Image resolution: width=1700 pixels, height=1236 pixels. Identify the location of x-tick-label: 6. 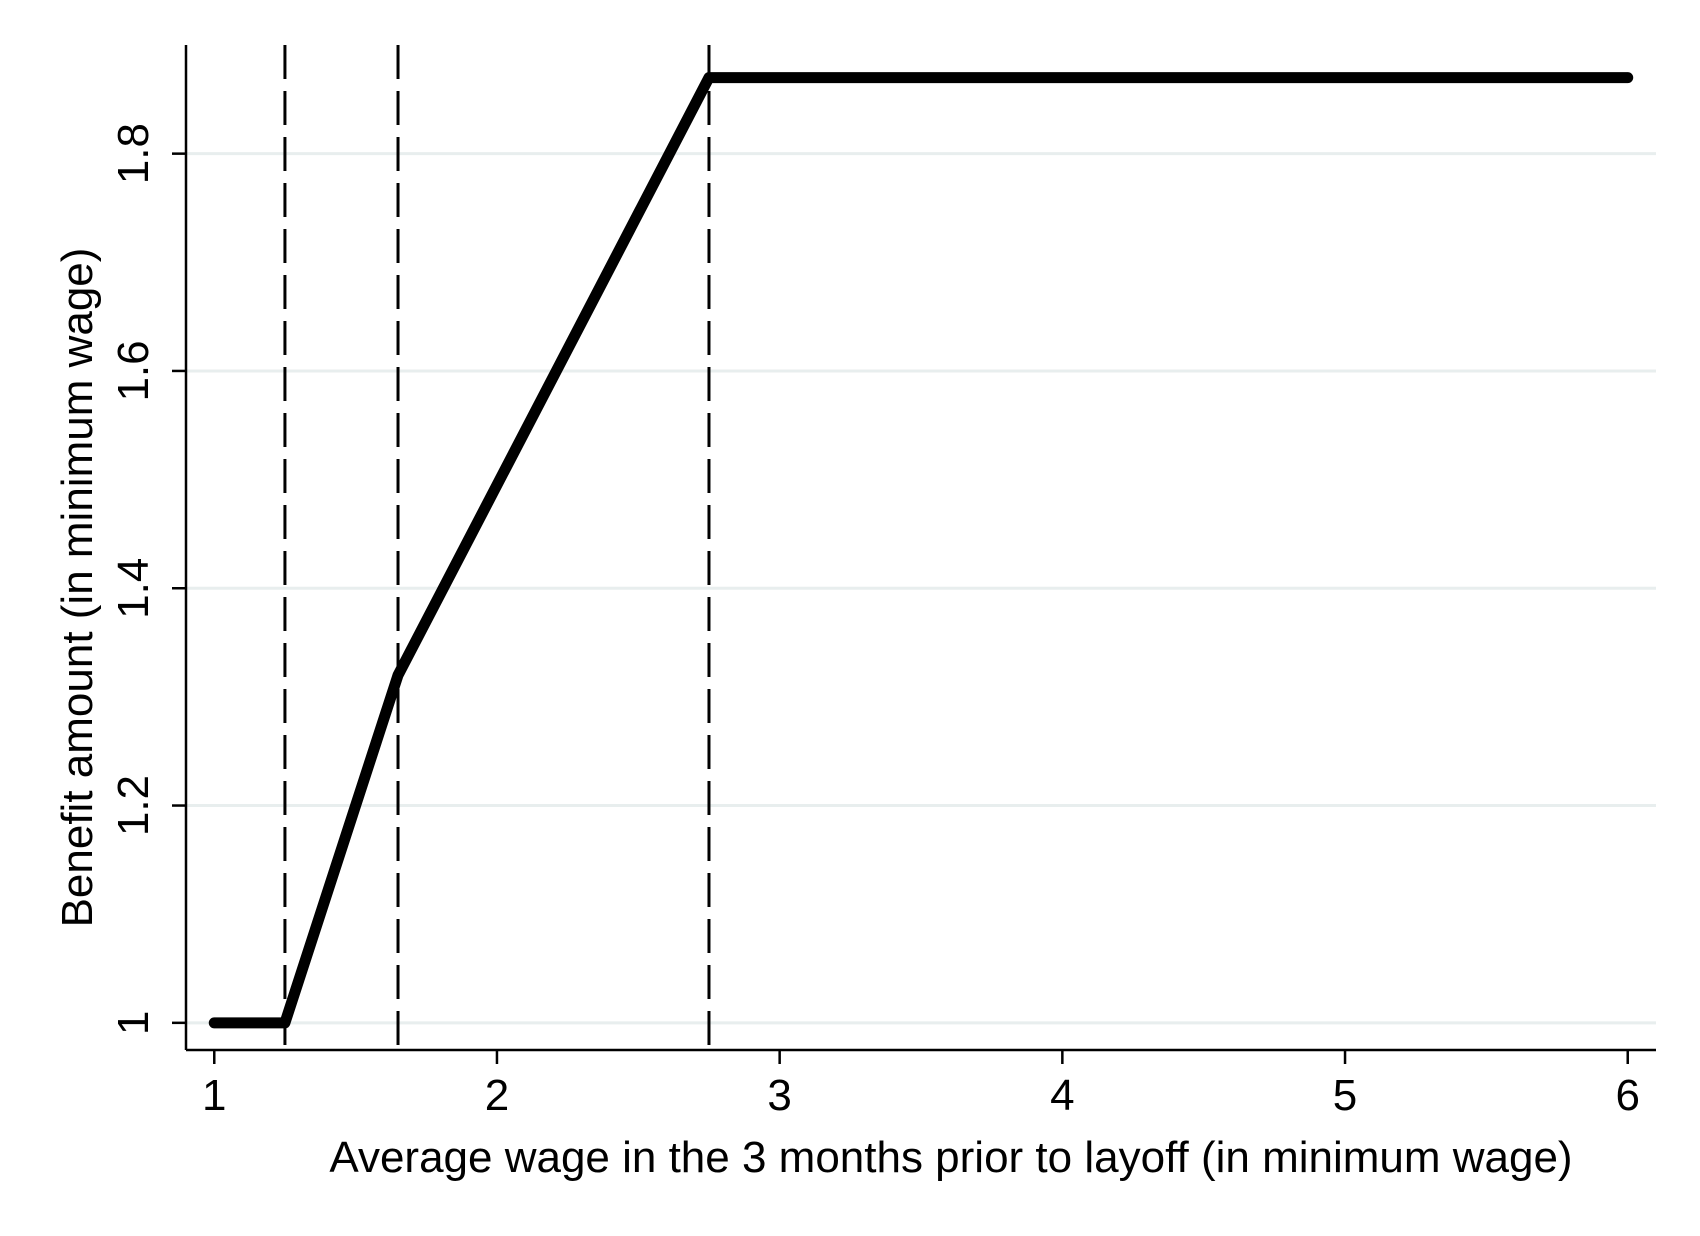
(1627, 1095).